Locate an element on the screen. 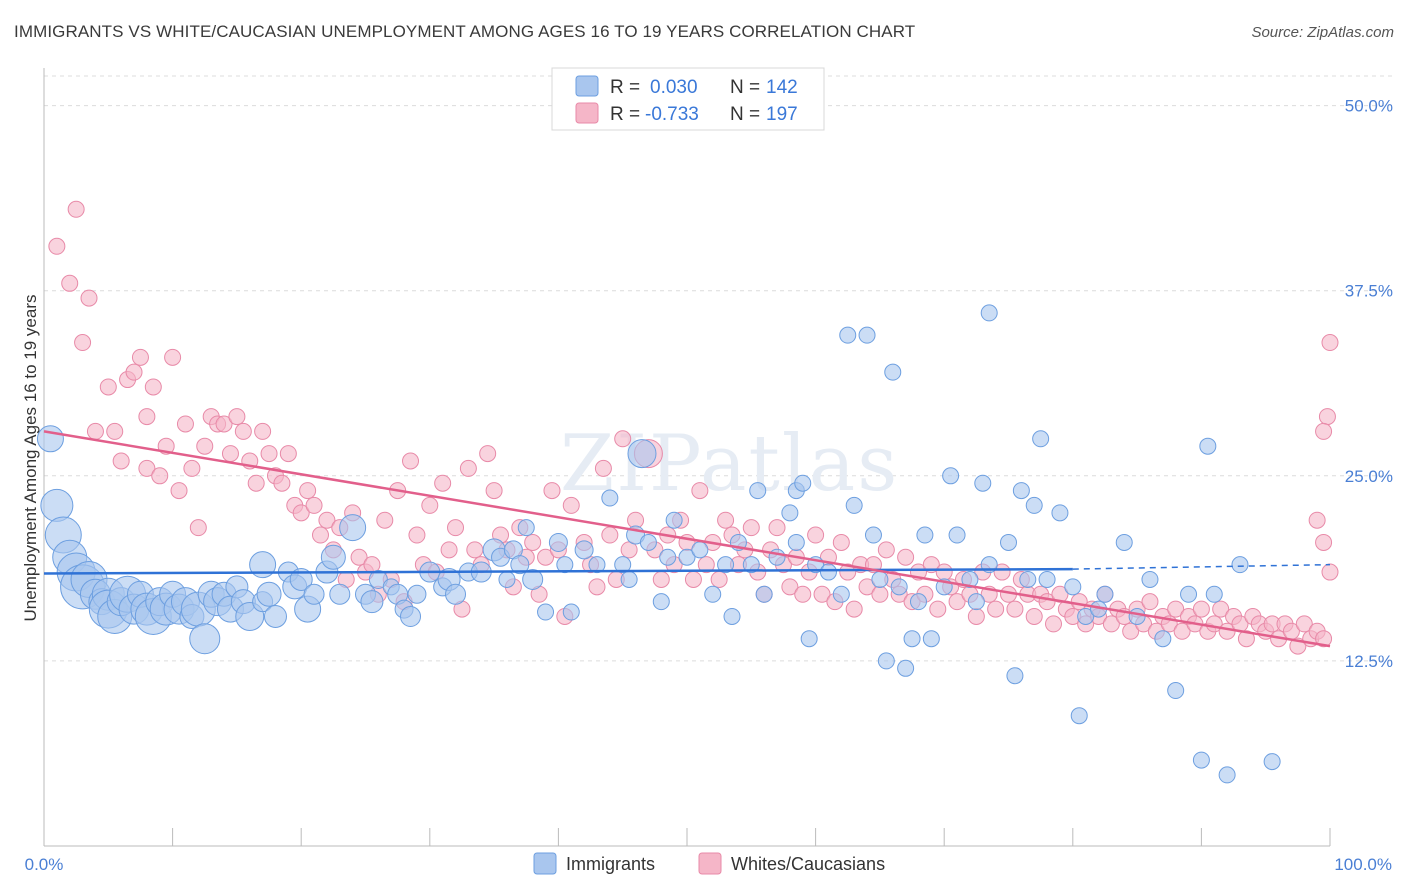 The width and height of the screenshot is (1406, 892). source-label: Source: ZipAtlas.com is located at coordinates (1322, 32).